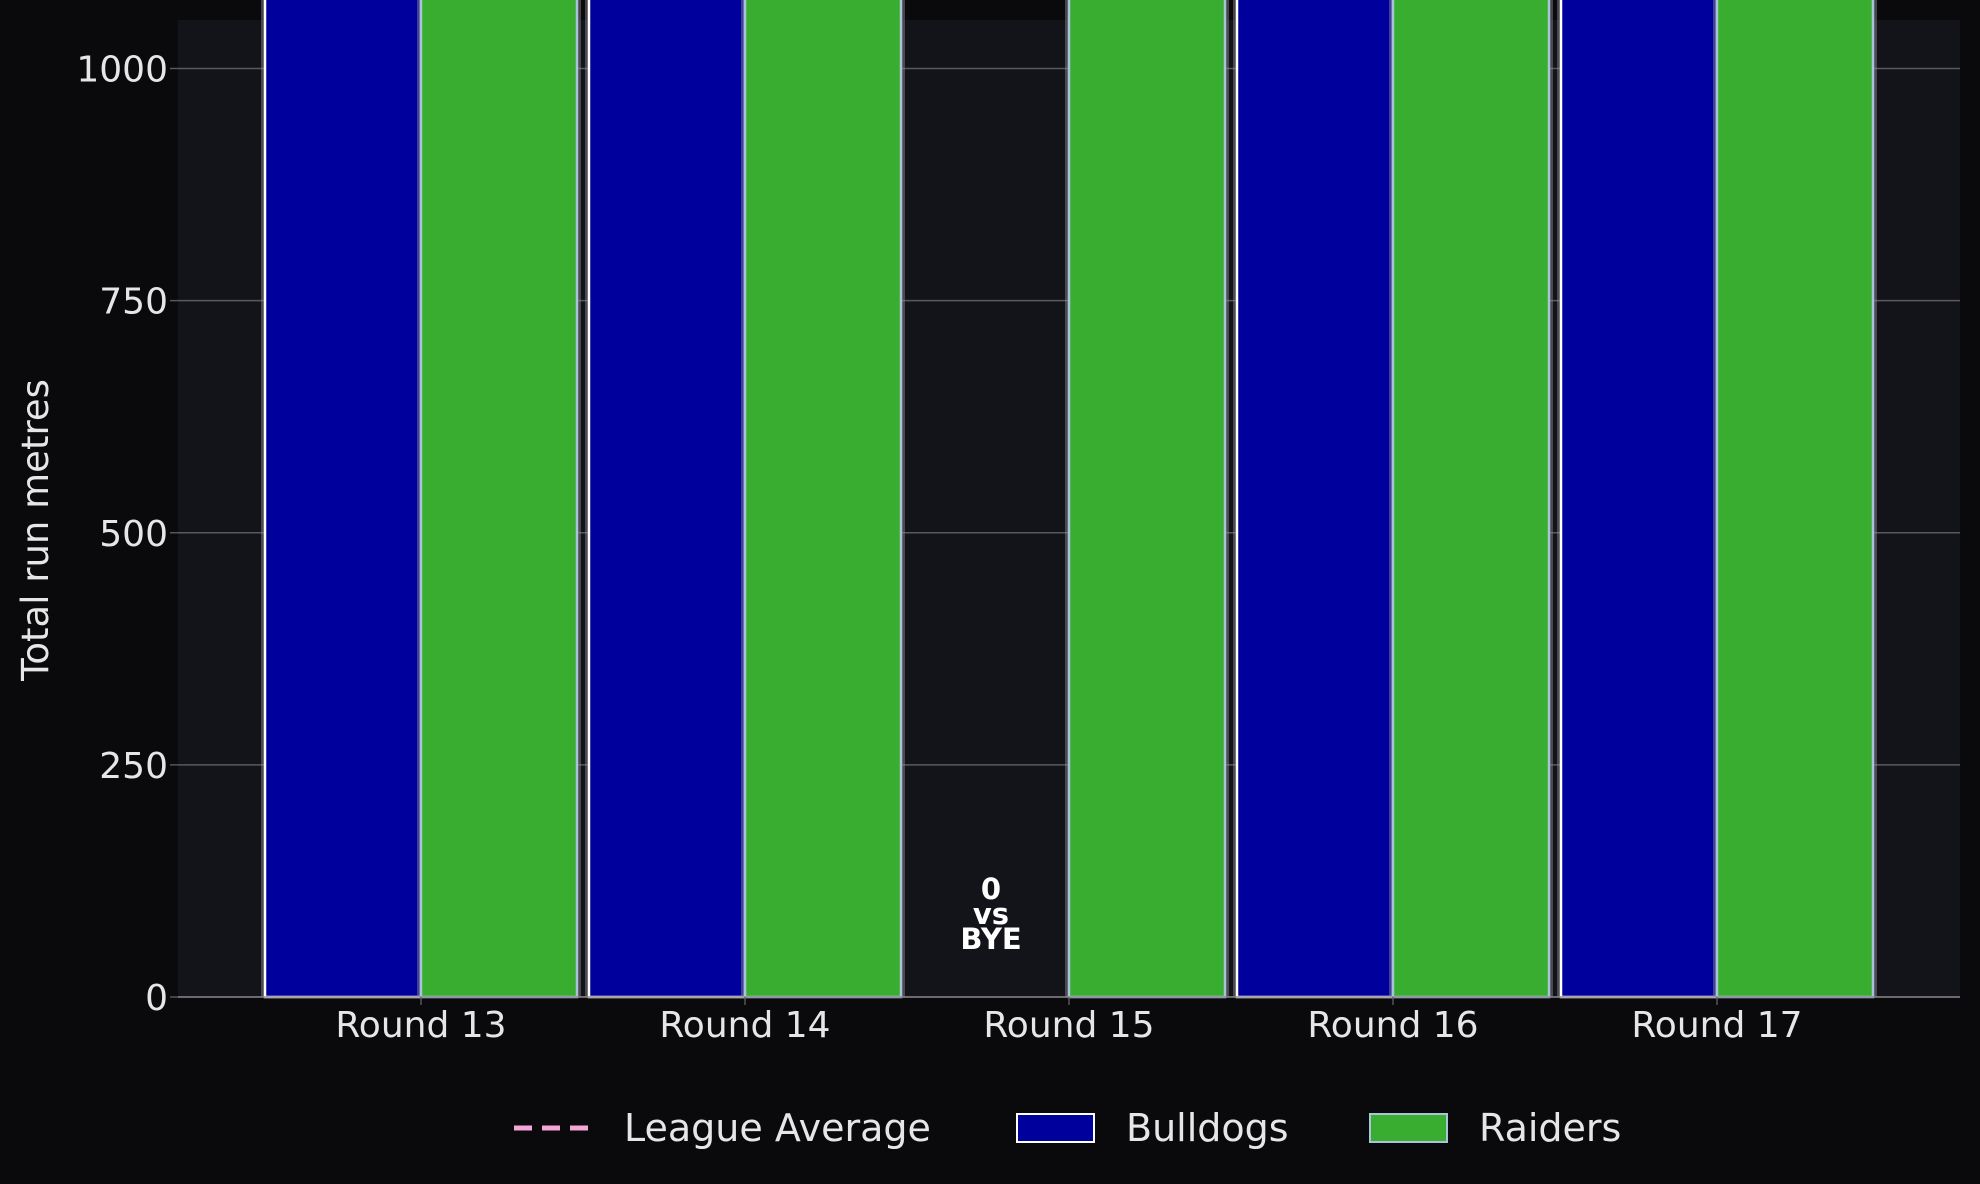  Describe the element at coordinates (1392, 1025) in the screenshot. I see `x-tick-label-round-16: Round 16` at that location.